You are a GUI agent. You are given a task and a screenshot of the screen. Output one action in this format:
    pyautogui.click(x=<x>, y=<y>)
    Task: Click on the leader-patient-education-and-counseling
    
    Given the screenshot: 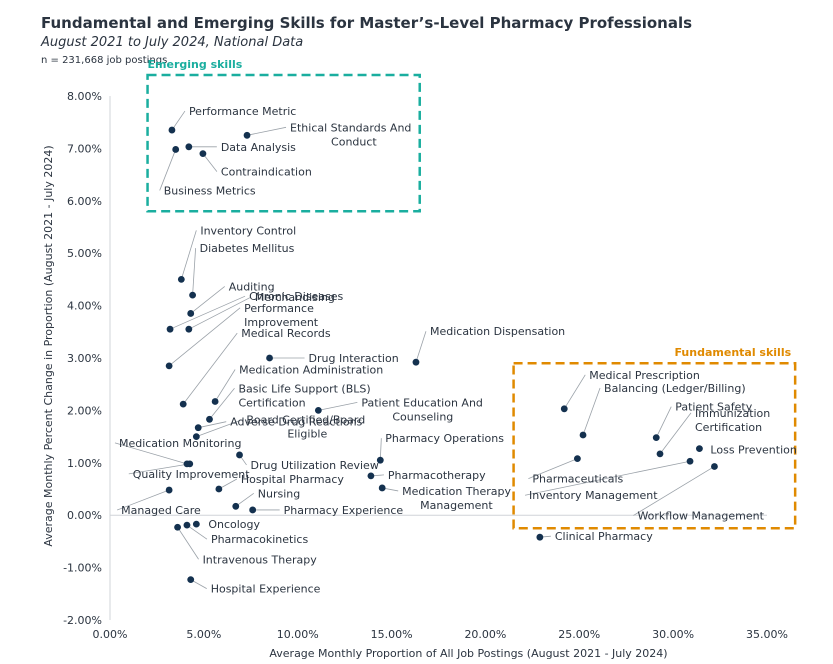 What is the action you would take?
    pyautogui.click(x=338, y=406)
    